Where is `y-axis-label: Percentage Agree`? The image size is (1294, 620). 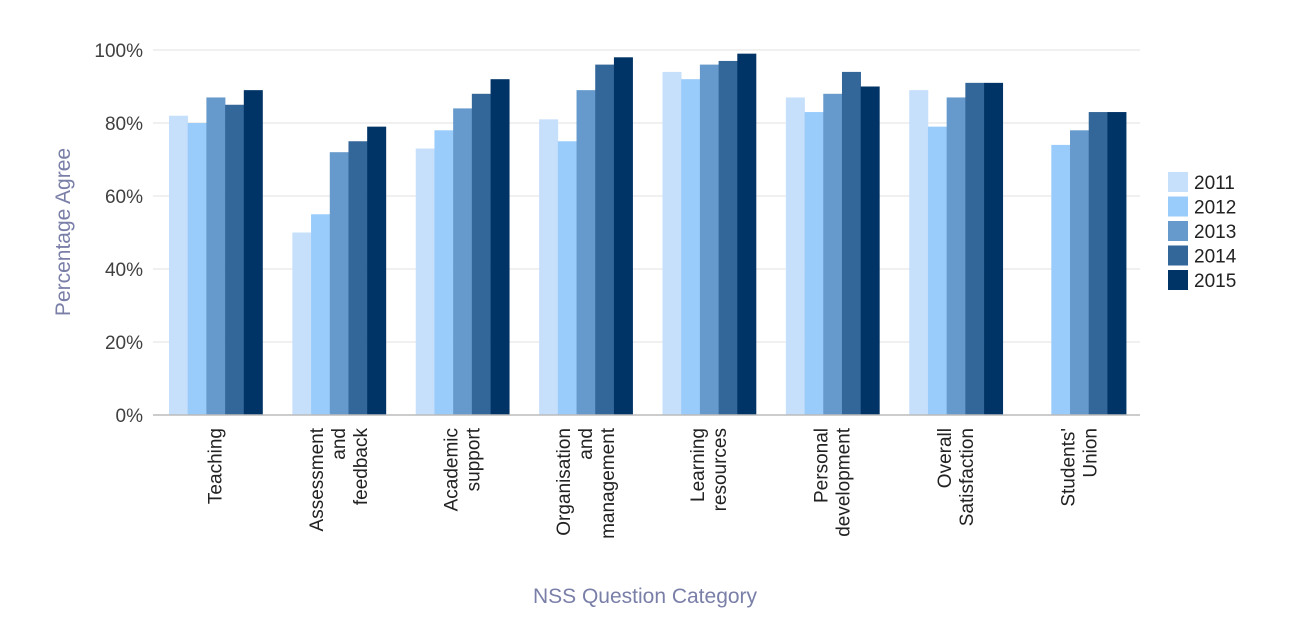 y-axis-label: Percentage Agree is located at coordinates (63, 232).